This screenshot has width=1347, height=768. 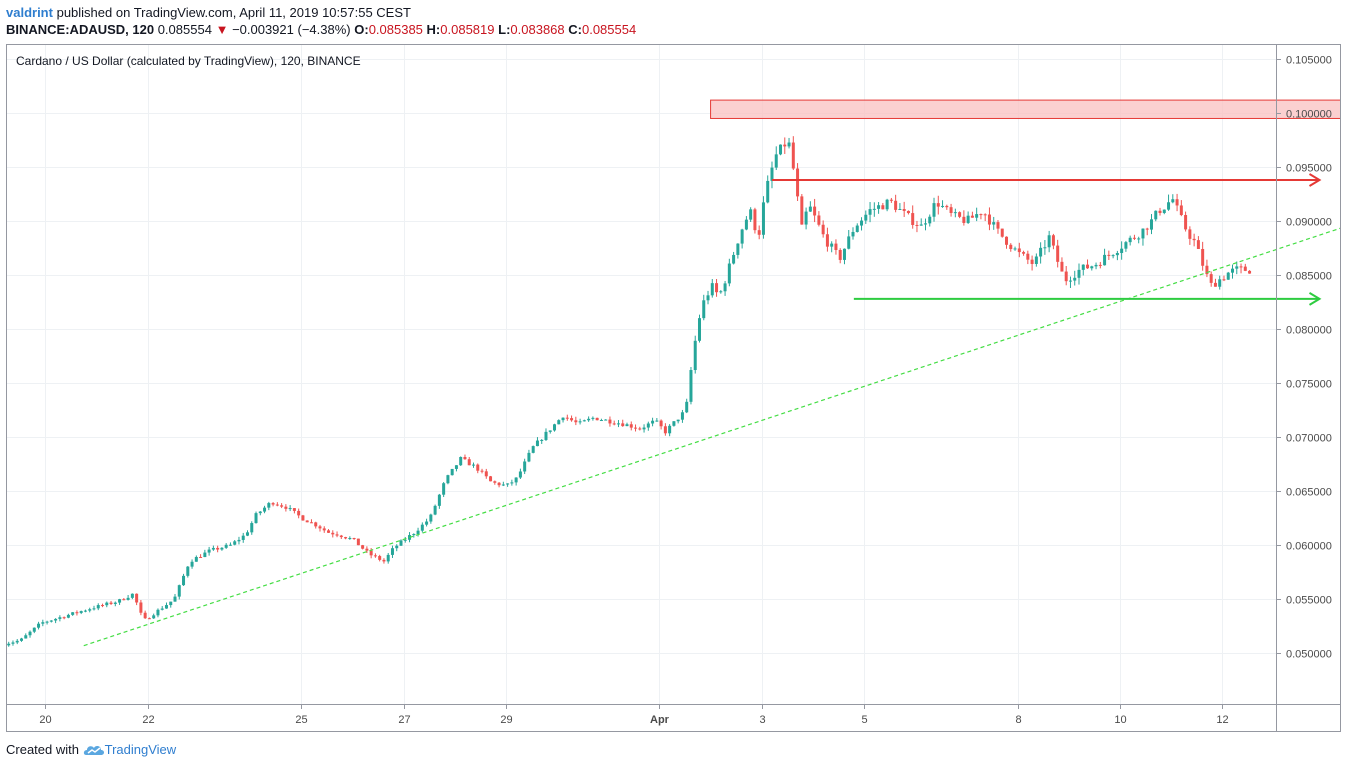 I want to click on author-link: valdrint, so click(x=29, y=12).